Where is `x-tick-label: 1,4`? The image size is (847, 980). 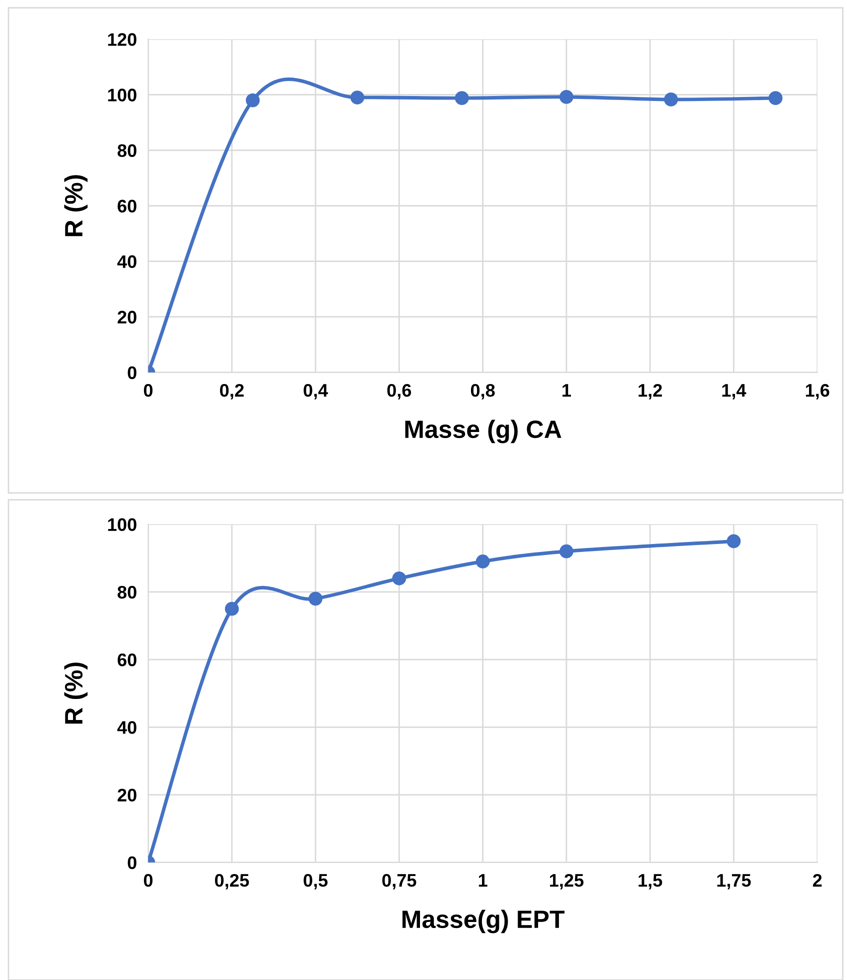
x-tick-label: 1,4 is located at coordinates (734, 392).